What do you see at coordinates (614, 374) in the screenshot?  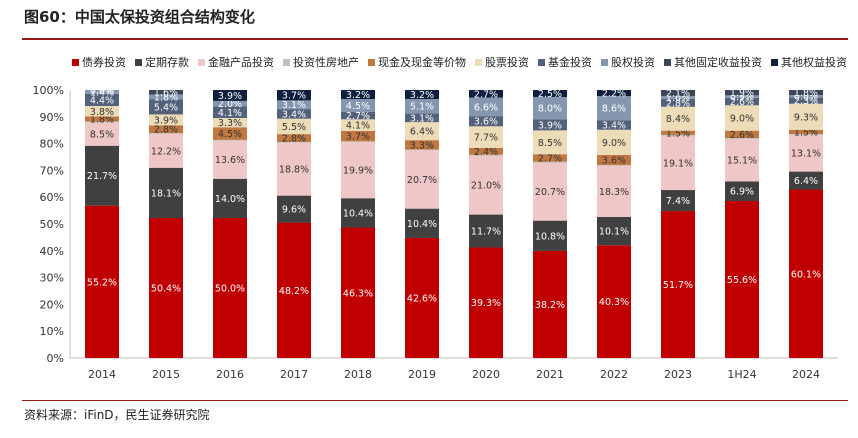 I see `x-tick-label: 2022` at bounding box center [614, 374].